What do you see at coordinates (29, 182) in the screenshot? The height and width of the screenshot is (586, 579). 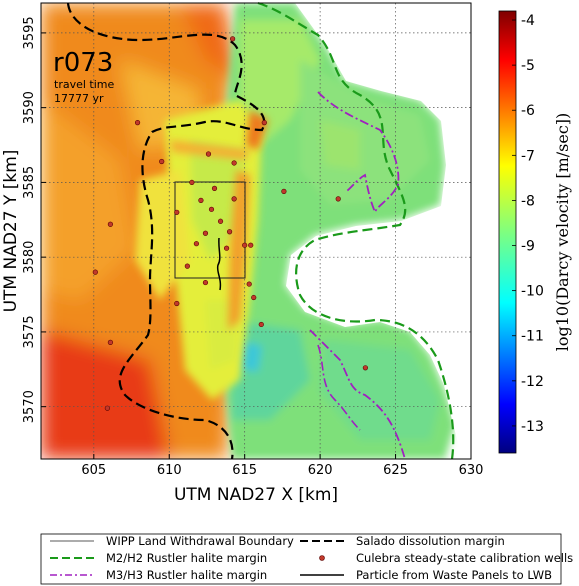 I see `y-tick-label: 3585` at bounding box center [29, 182].